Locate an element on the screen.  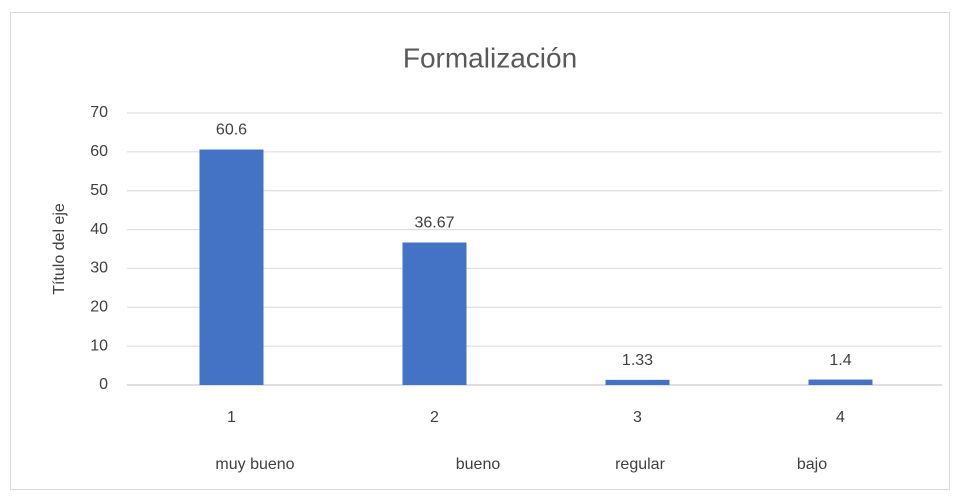
y-tick-label: 70 is located at coordinates (99, 112).